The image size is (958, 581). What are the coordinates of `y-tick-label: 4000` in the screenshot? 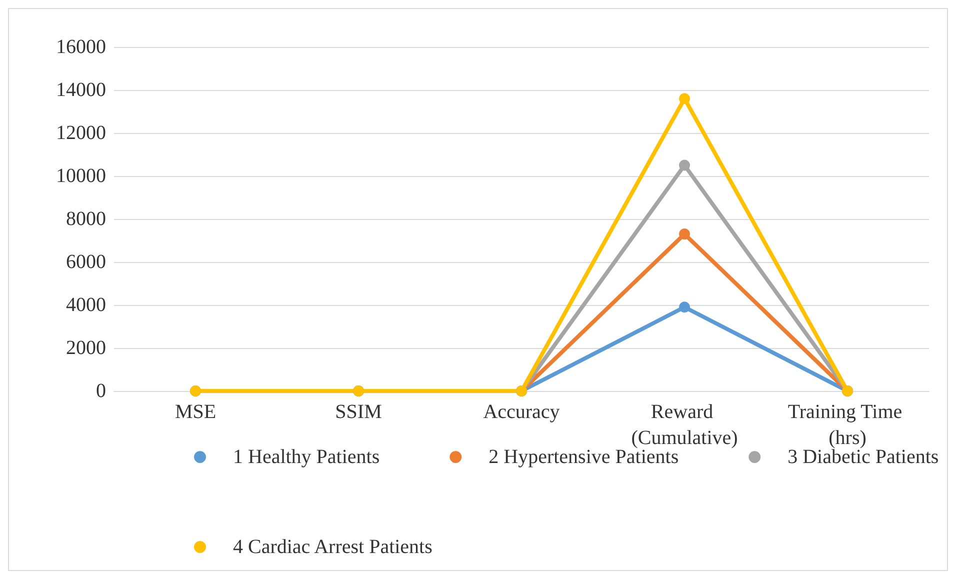 It's located at (86, 305).